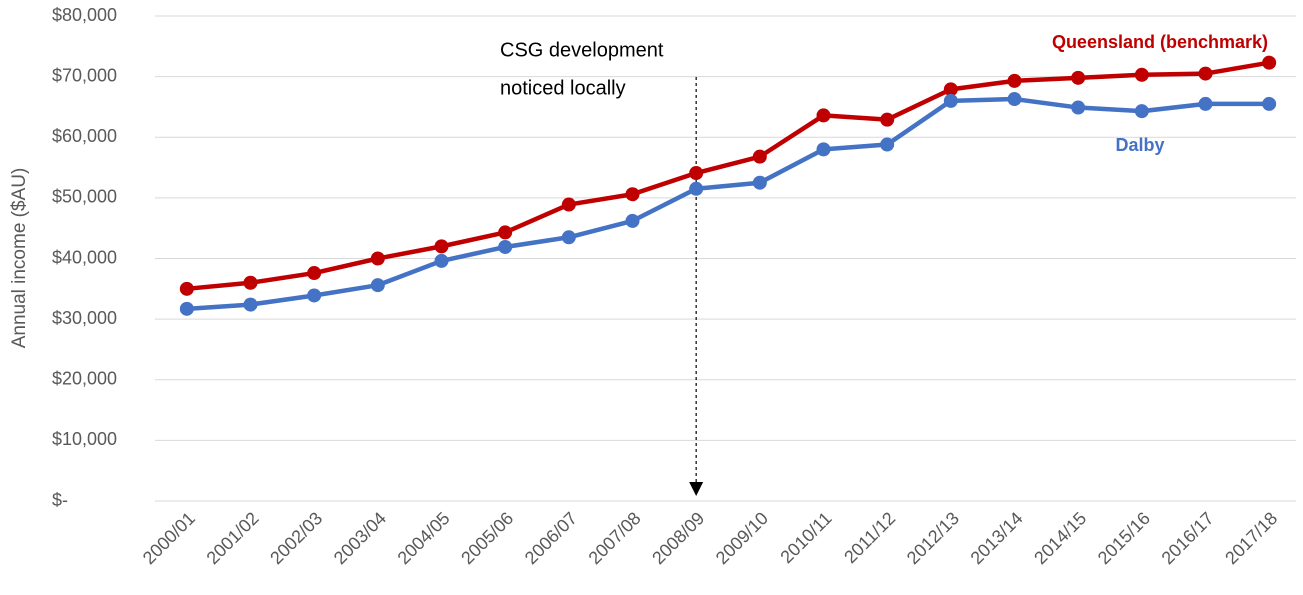 Image resolution: width=1303 pixels, height=595 pixels. Describe the element at coordinates (551, 538) in the screenshot. I see `x-tick-label: 2006/07` at that location.